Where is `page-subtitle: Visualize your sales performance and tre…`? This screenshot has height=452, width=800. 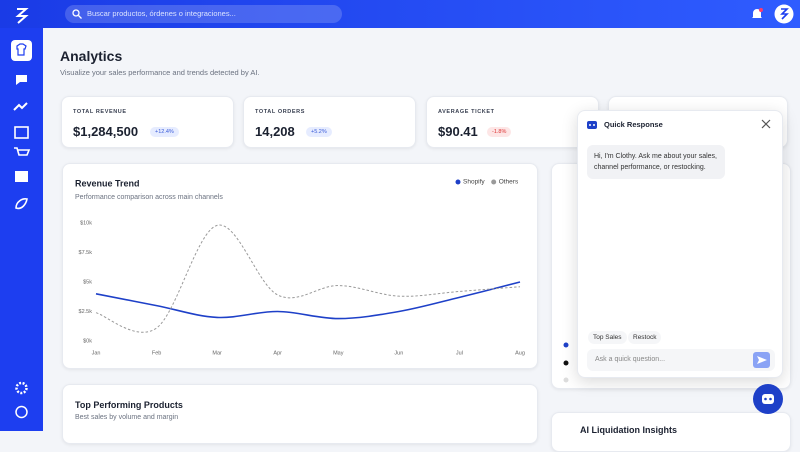 page-subtitle: Visualize your sales performance and tre… is located at coordinates (160, 72).